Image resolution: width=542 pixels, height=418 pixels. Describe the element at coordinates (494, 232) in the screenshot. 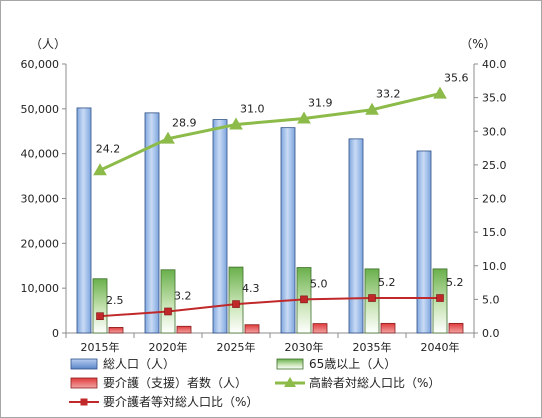

I see `right-tick-label: 15.0` at that location.